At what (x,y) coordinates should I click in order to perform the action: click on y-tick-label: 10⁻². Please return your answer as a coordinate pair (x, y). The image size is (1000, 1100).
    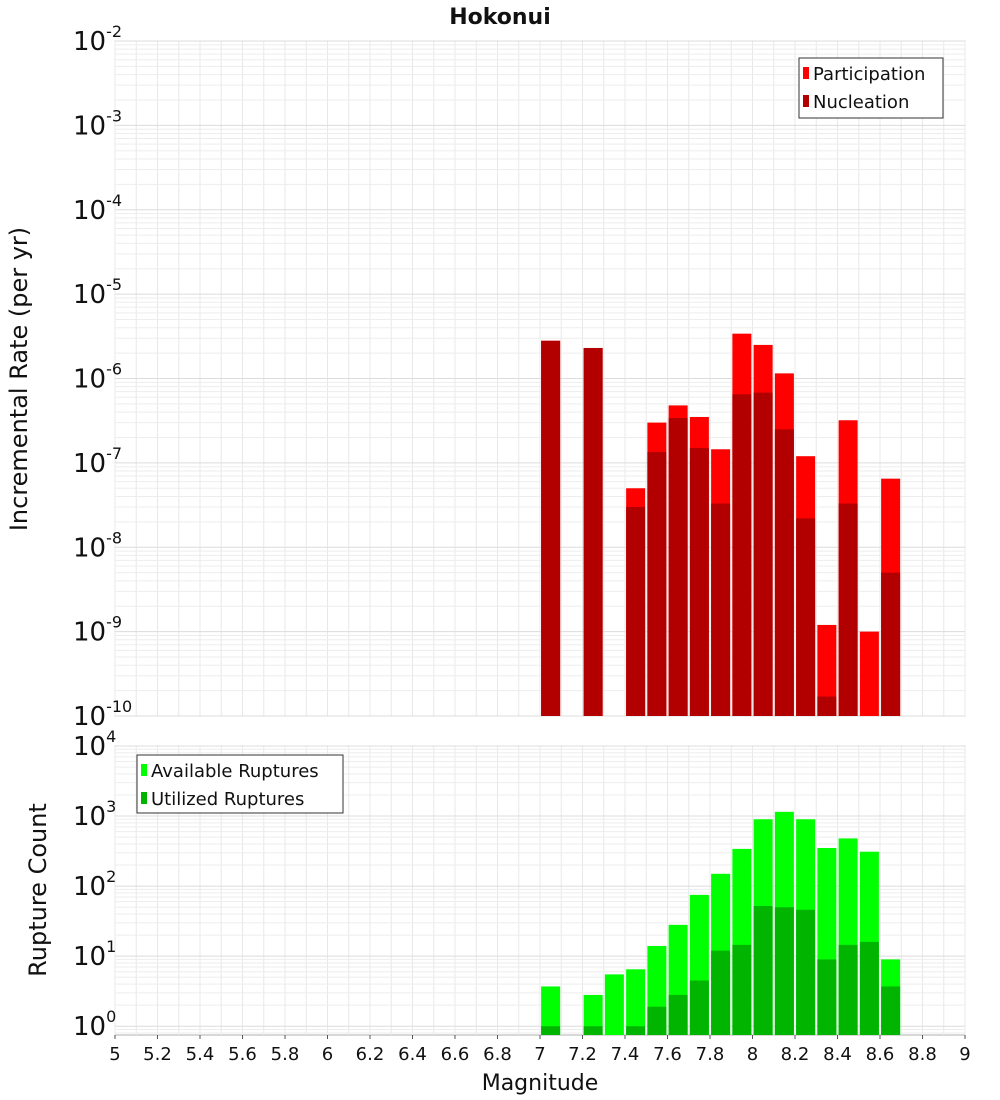
    Looking at the image, I should click on (97, 39).